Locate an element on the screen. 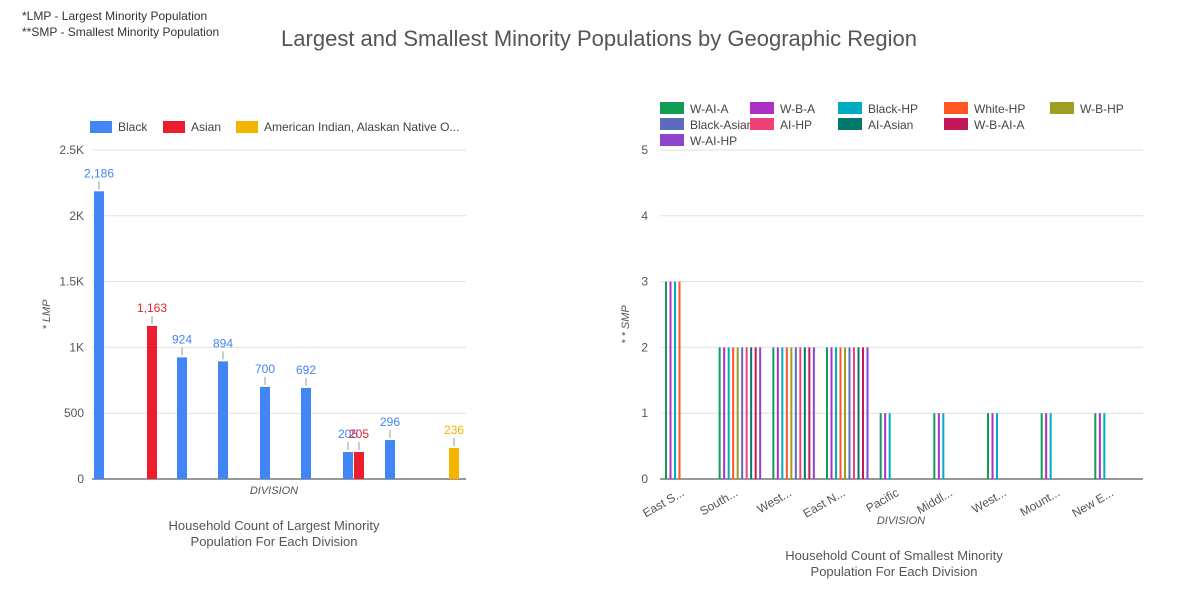 Image resolution: width=1198 pixels, height=605 pixels. y-tick-label: 2K is located at coordinates (76, 216).